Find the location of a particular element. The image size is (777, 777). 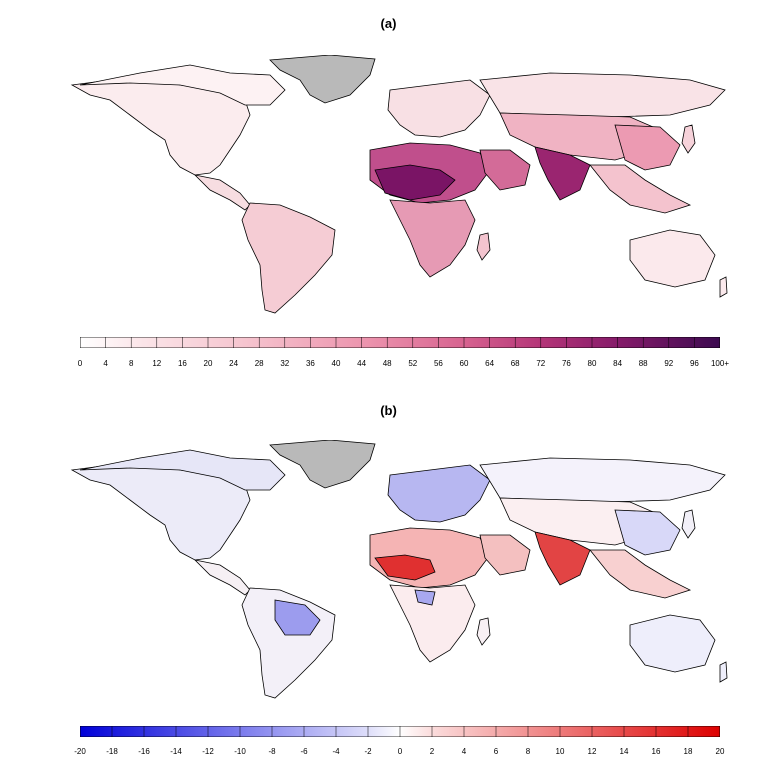

colorbar-b-tick-label: -14 is located at coordinates (176, 751).